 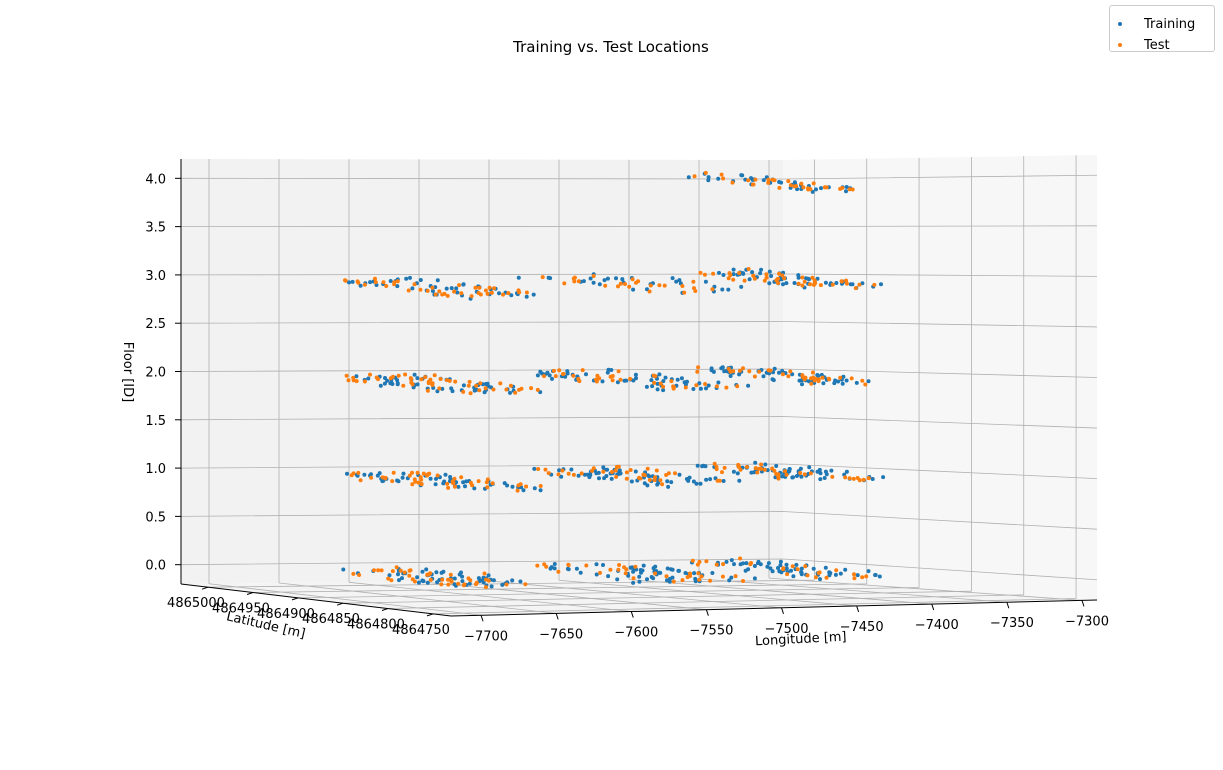 What do you see at coordinates (1170, 24) in the screenshot?
I see `legend-label-training: Training` at bounding box center [1170, 24].